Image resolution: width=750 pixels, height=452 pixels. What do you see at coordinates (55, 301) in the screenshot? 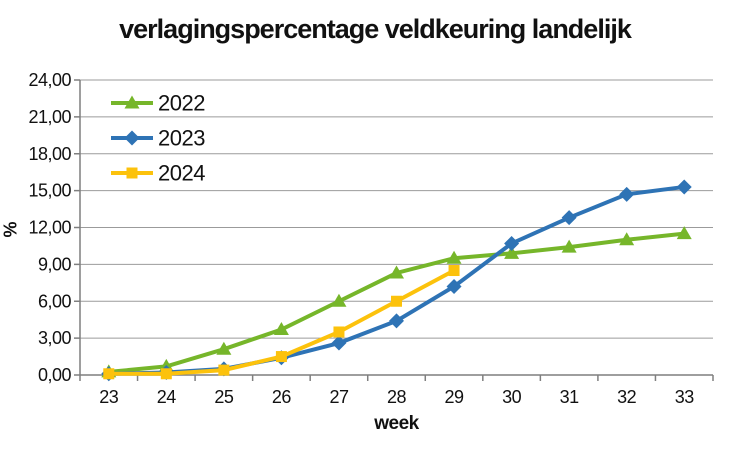
I see `y-tick-label: 6,00` at bounding box center [55, 301].